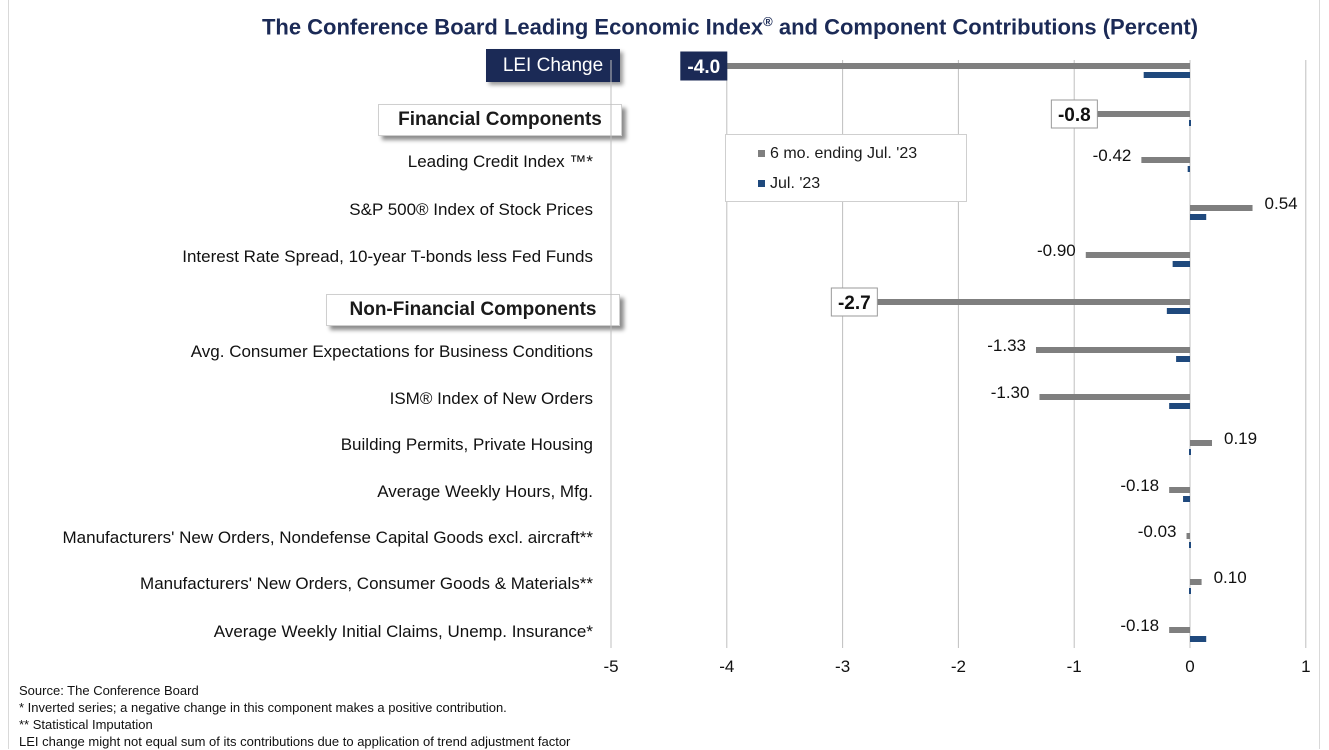 The width and height of the screenshot is (1329, 750). I want to click on value-label: -2.7, so click(854, 303).